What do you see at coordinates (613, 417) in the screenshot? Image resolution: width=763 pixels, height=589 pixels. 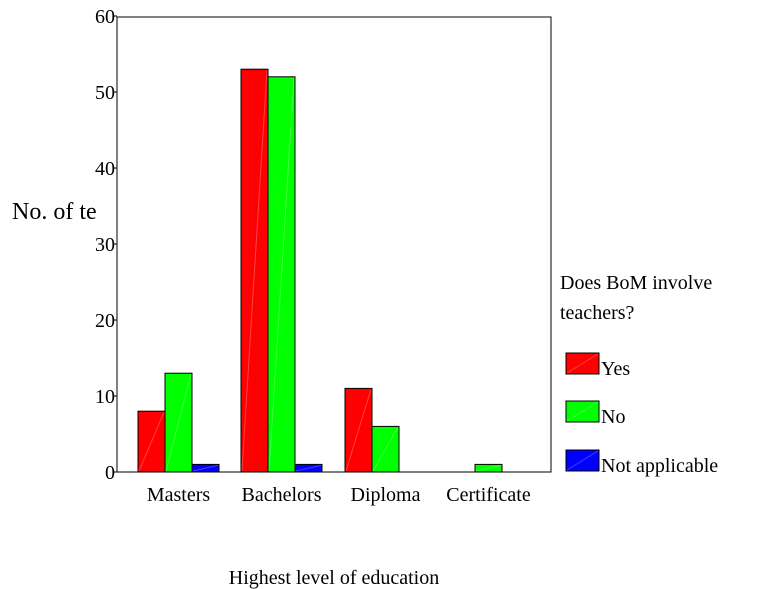 I see `legend-label: No` at bounding box center [613, 417].